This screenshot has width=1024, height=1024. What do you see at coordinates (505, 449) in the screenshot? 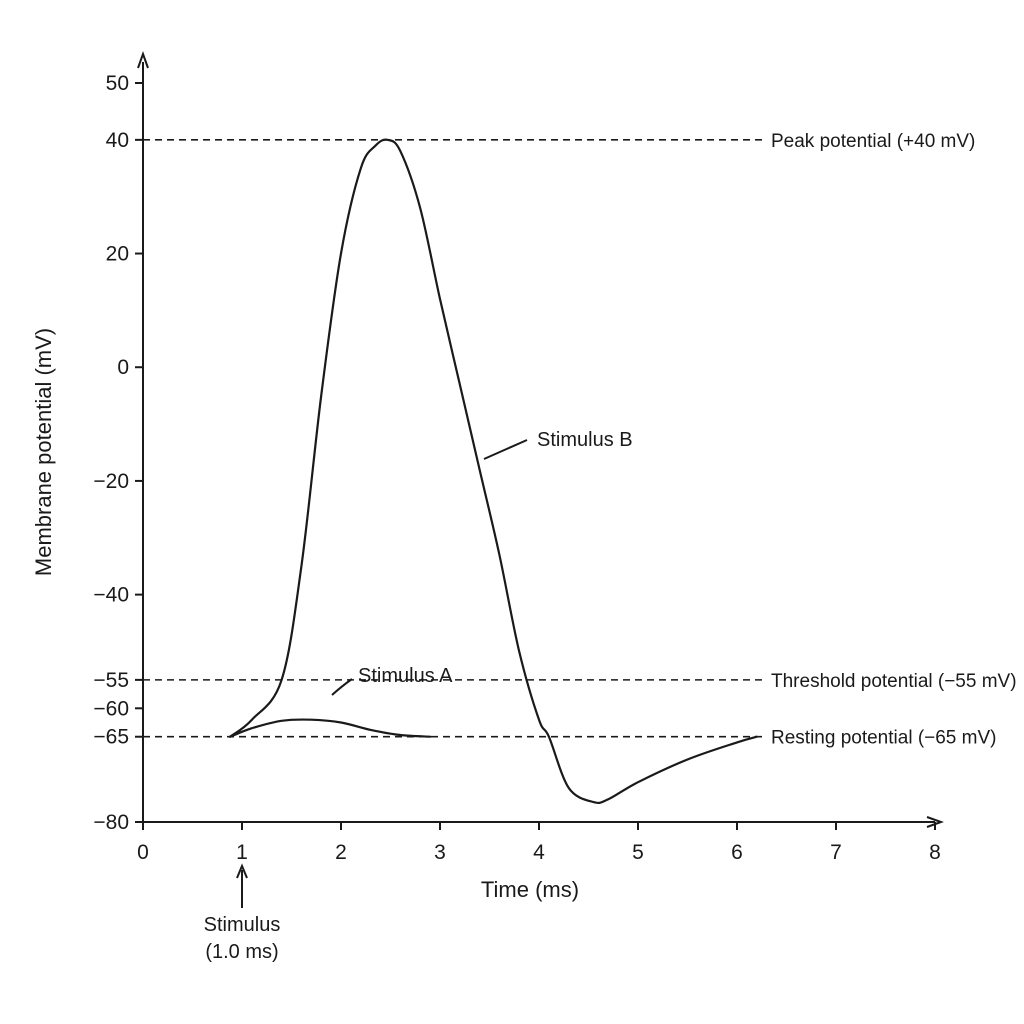
I see `leader-stimulus-b` at bounding box center [505, 449].